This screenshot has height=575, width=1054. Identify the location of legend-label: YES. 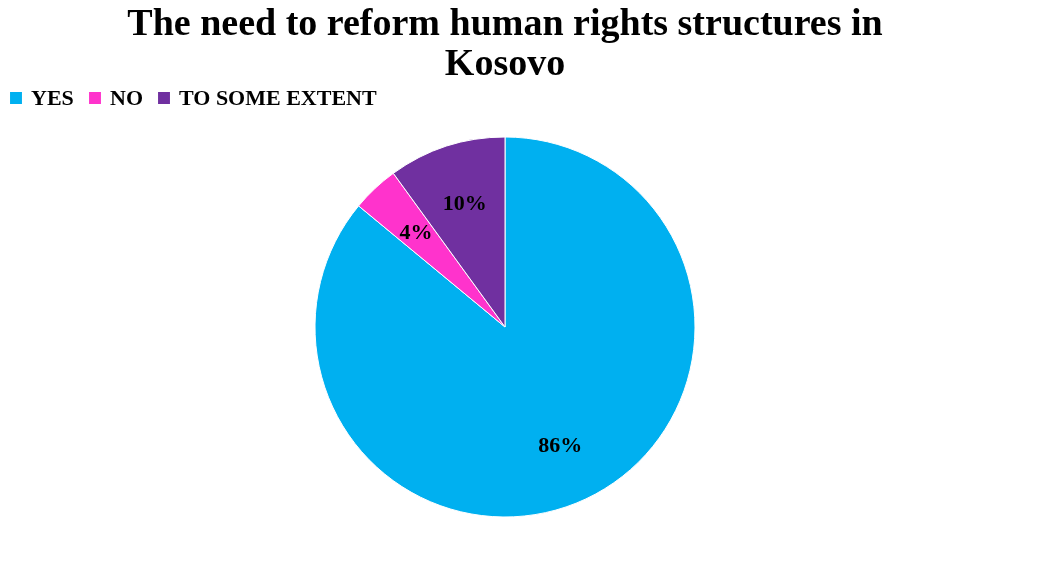
(52, 97).